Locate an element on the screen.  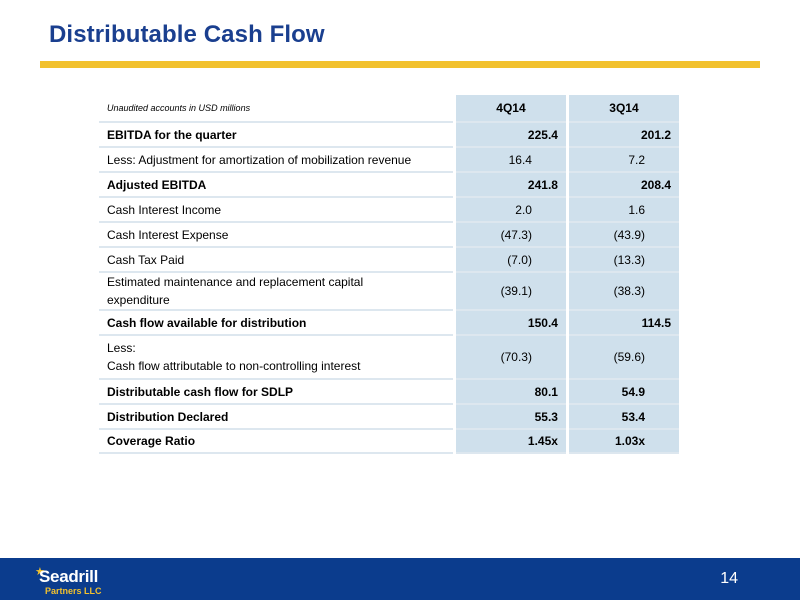
row-label: Cash Interest Income is located at coordinates (164, 209).